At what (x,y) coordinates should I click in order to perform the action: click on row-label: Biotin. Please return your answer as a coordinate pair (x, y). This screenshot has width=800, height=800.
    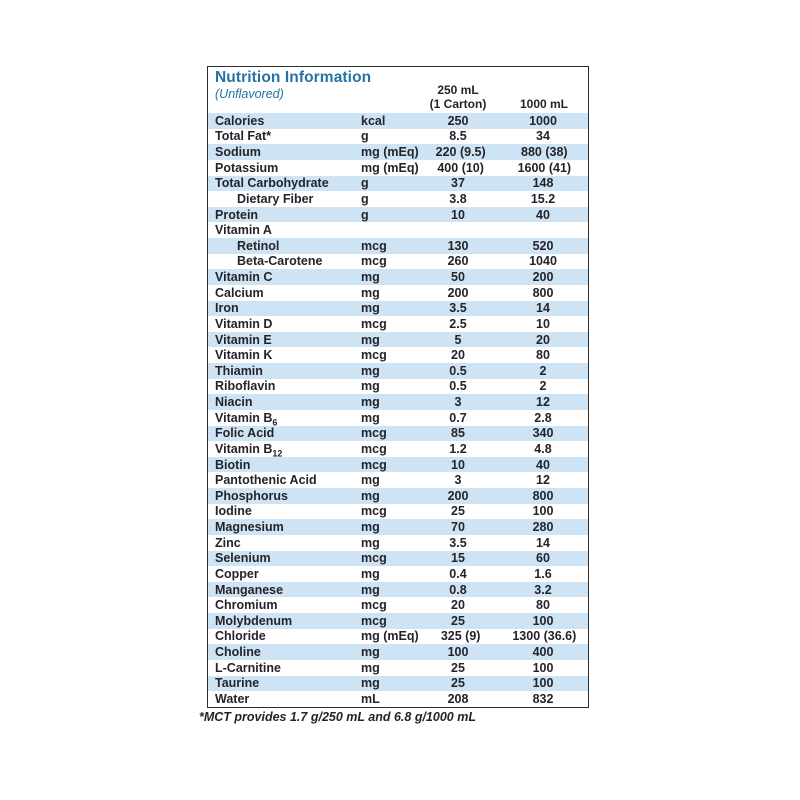
    Looking at the image, I should click on (233, 464).